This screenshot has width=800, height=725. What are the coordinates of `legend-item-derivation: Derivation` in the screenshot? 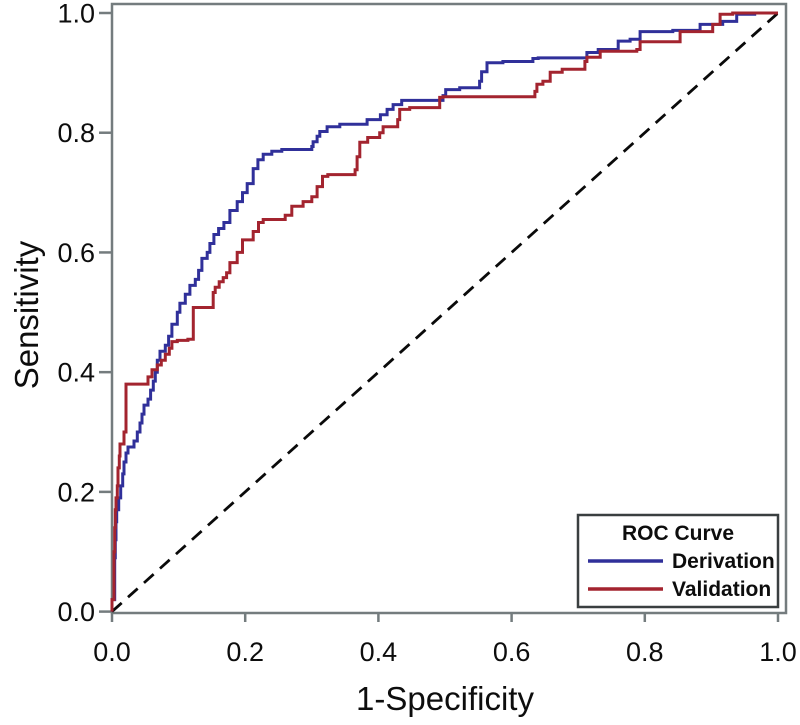 It's located at (681, 561).